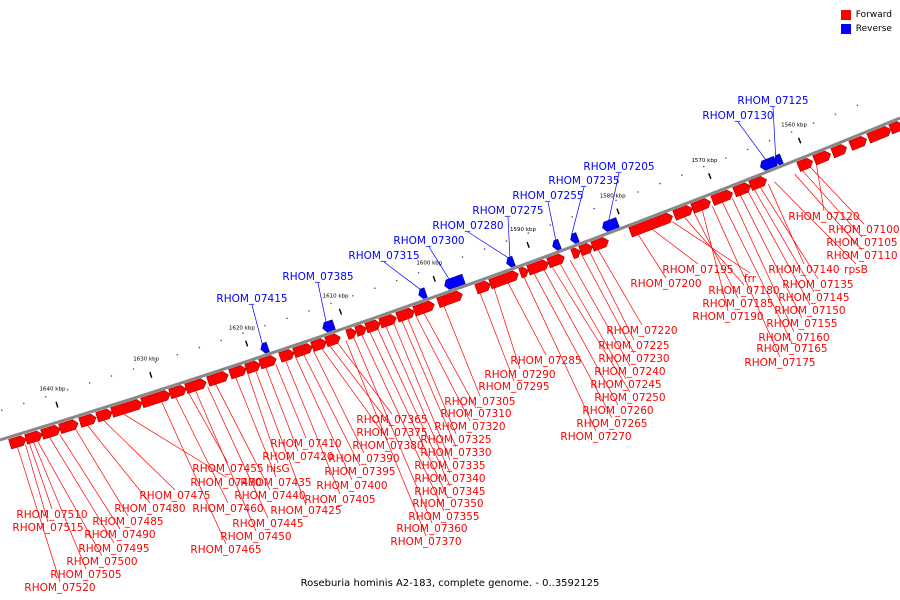 The image size is (900, 600). What do you see at coordinates (611, 424) in the screenshot?
I see `gene-label: RHOM_07265` at bounding box center [611, 424].